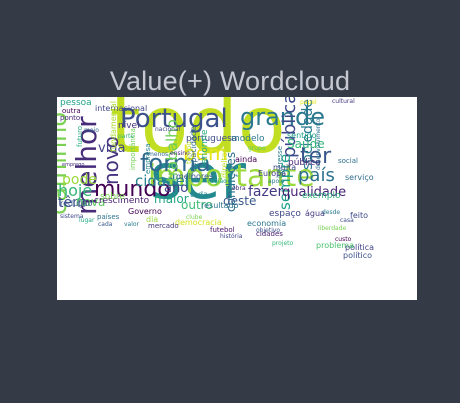 This screenshot has width=460, height=403. Describe the element at coordinates (224, 163) in the screenshot. I see `word-direitos: direitos` at that location.